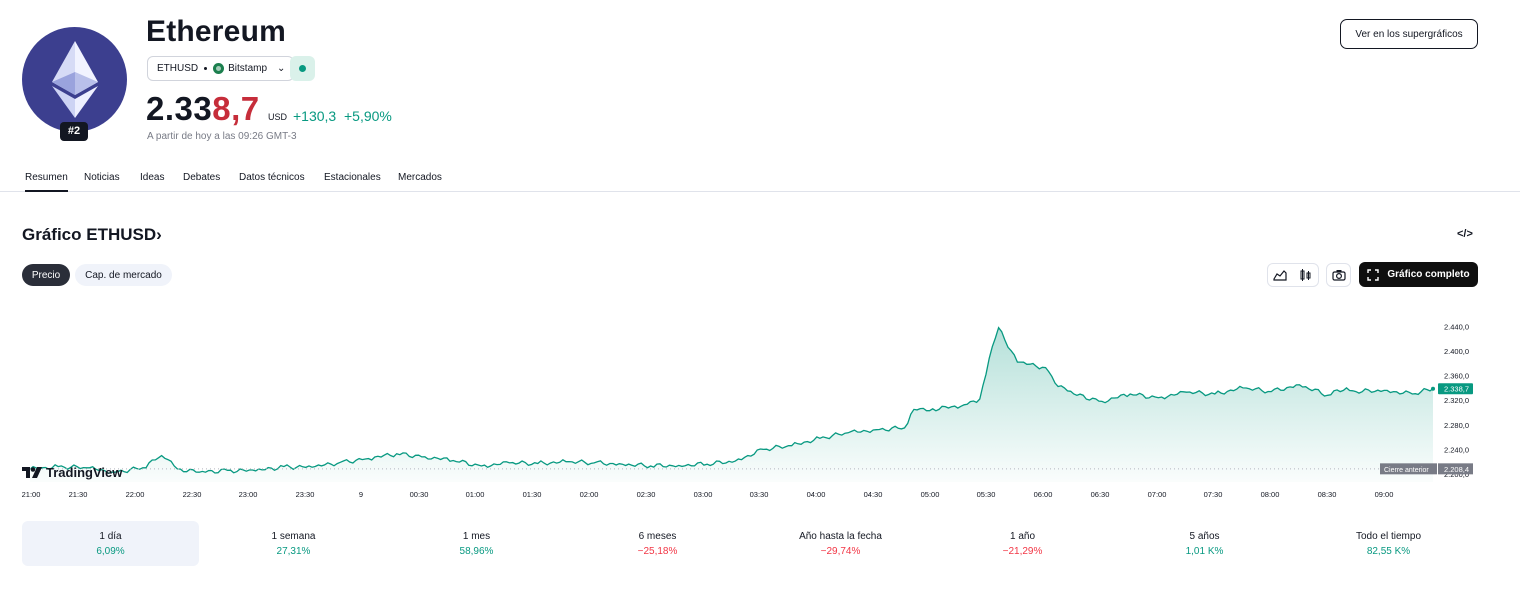  What do you see at coordinates (1204, 536) in the screenshot?
I see `period-label: 5 años` at bounding box center [1204, 536].